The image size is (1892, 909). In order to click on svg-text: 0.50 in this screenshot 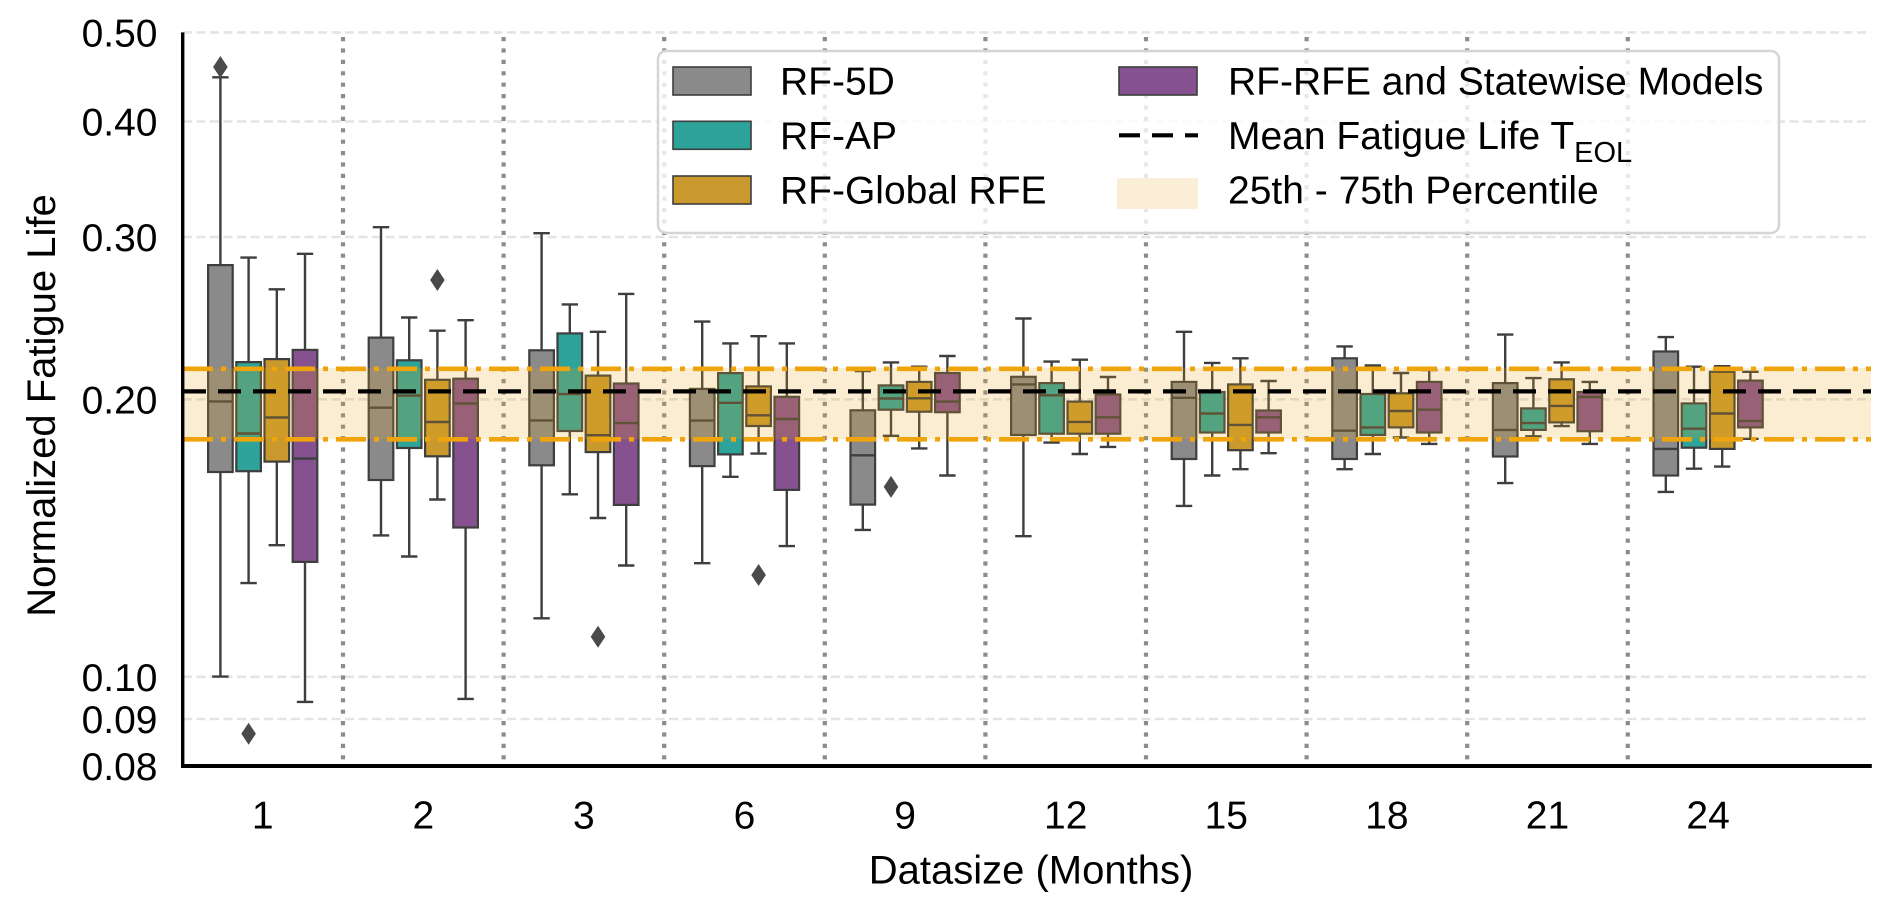, I will do `click(120, 33)`.